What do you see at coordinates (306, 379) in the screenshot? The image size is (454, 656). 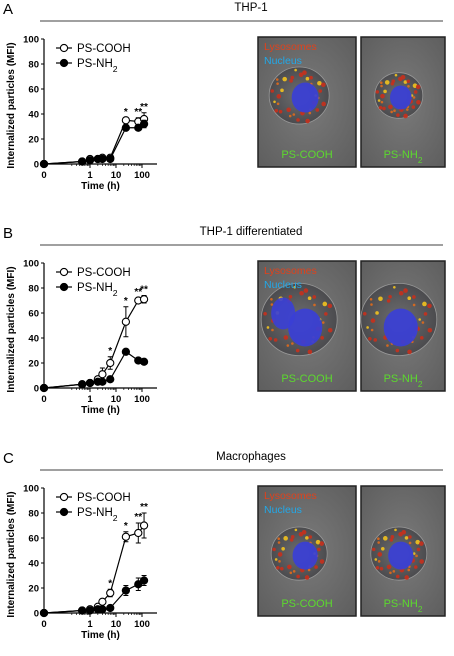 I see `micrograph-label: PS-COOH` at bounding box center [306, 379].